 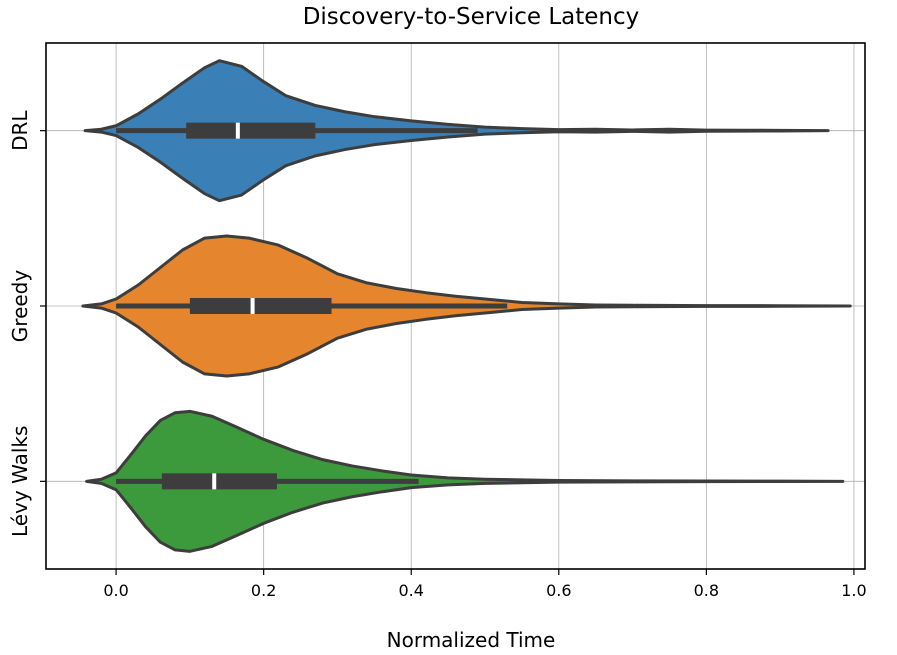 What do you see at coordinates (853, 590) in the screenshot?
I see `x-tick-label: 1.0` at bounding box center [853, 590].